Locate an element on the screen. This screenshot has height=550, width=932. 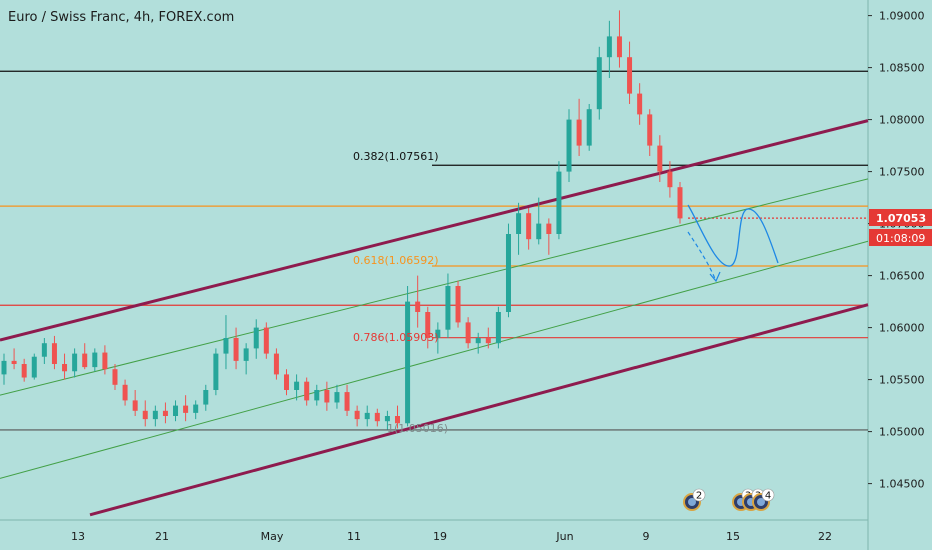
y-tick-label: 1.05000 is located at coordinates (902, 432).